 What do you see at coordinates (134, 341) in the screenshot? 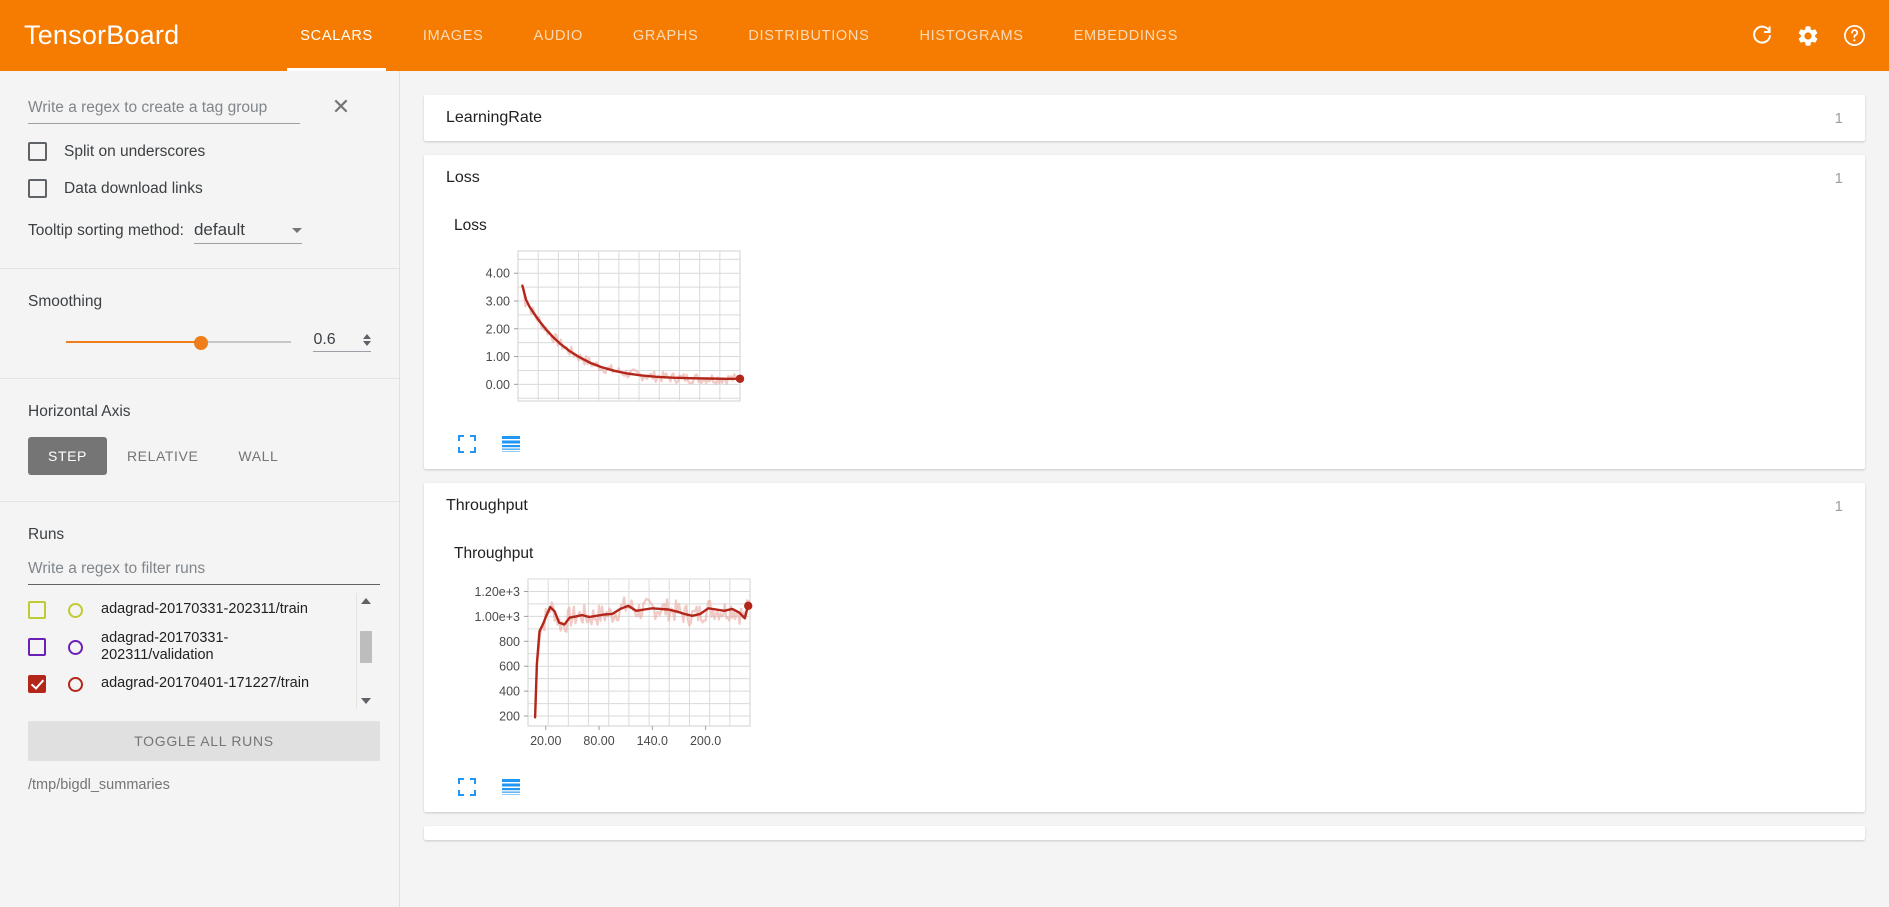
I see `slider-fill` at bounding box center [134, 341].